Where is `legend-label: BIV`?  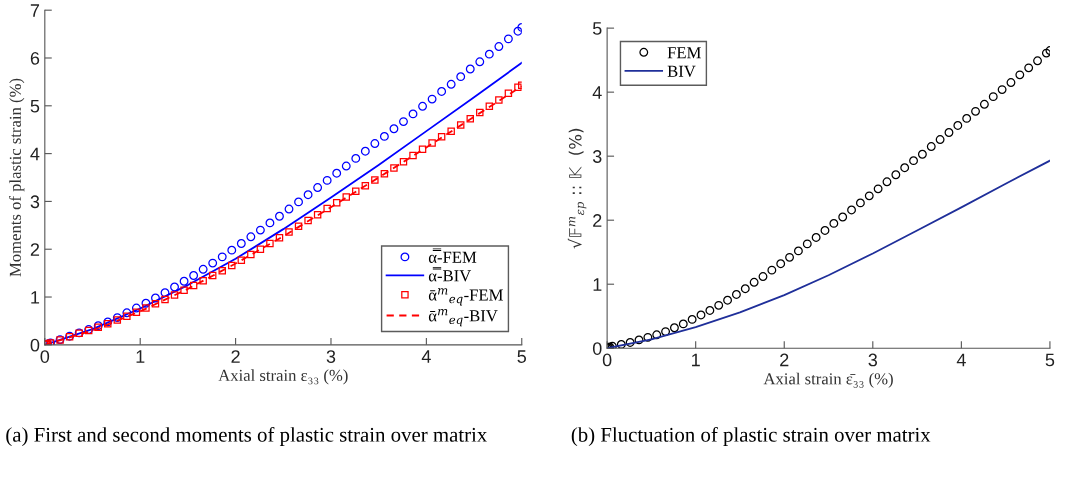 legend-label: BIV is located at coordinates (681, 71).